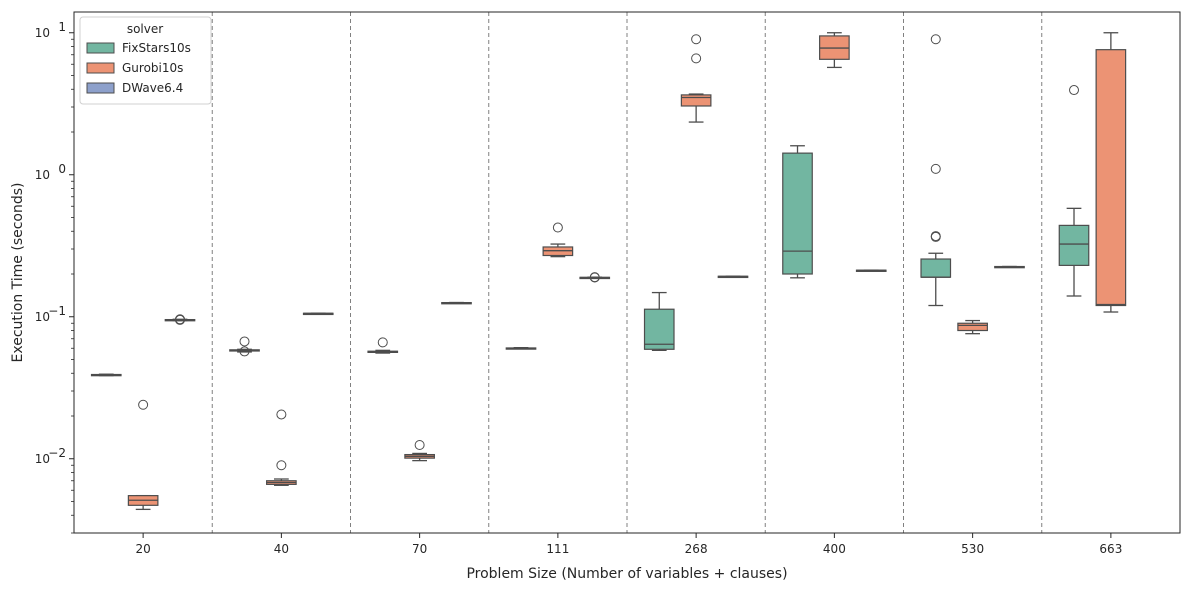  What do you see at coordinates (18, 272) in the screenshot?
I see `y-axis-title: Execution Time (seconds)` at bounding box center [18, 272].